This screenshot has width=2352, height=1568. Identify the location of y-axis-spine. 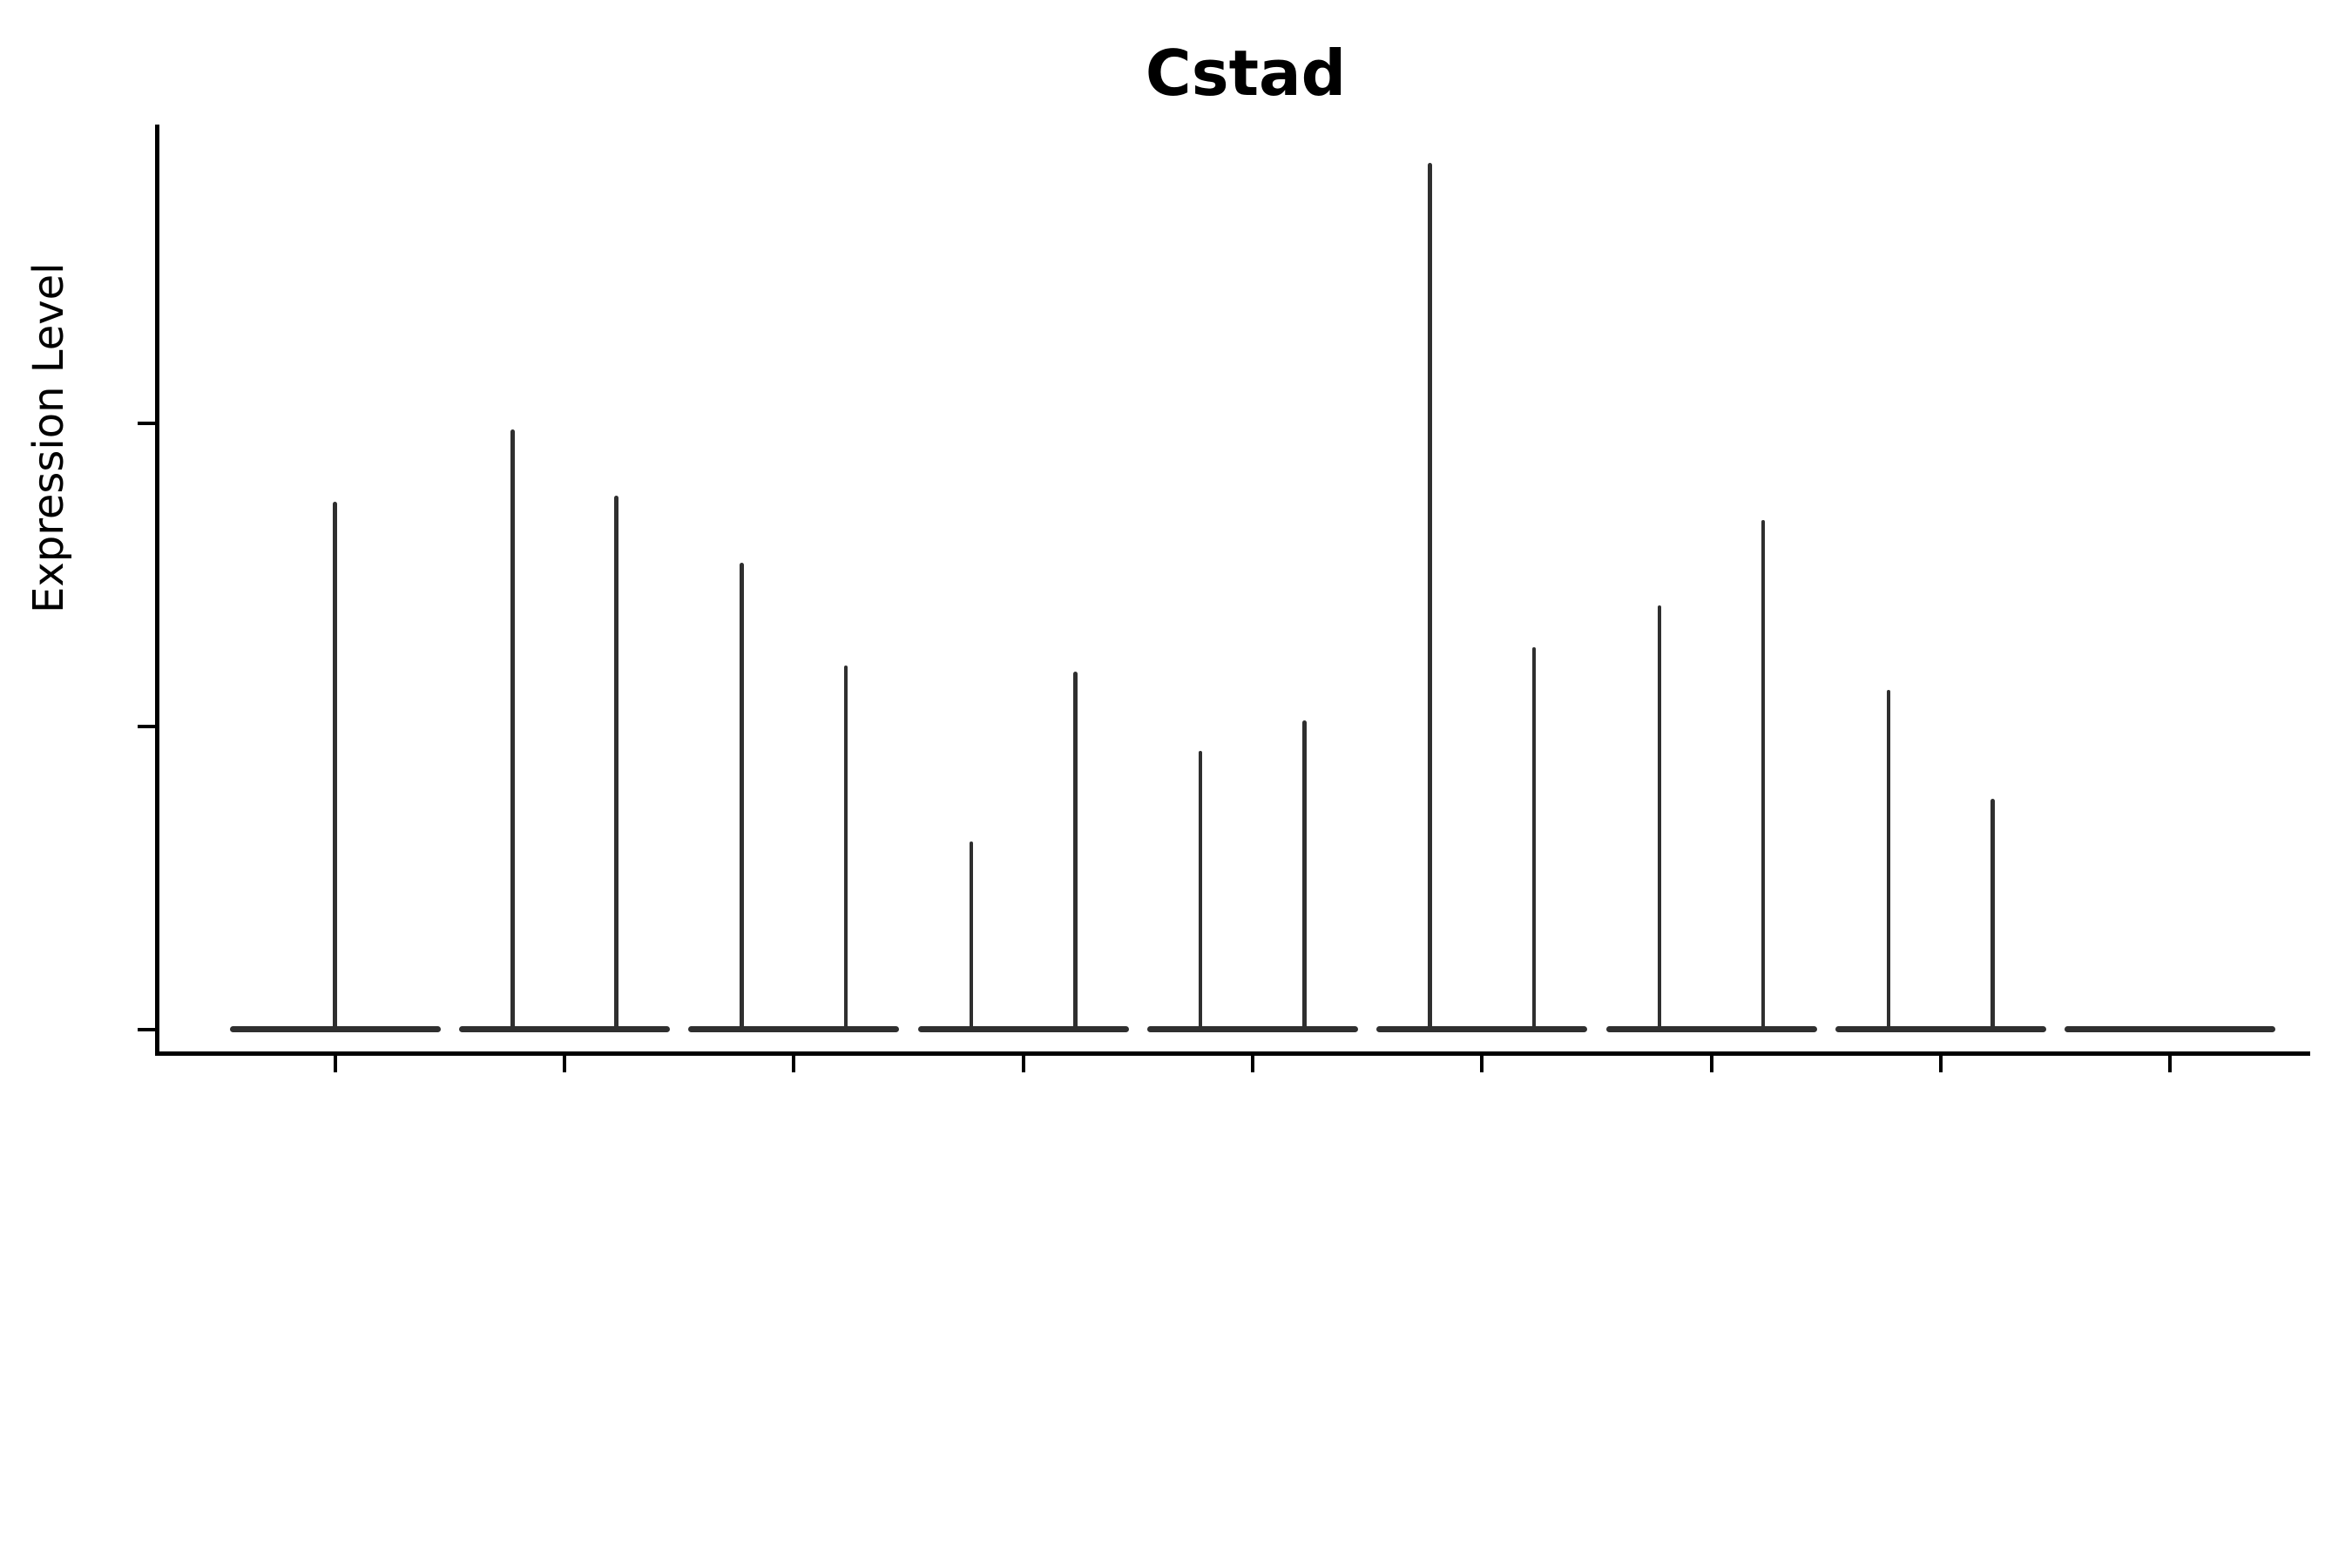
(157, 590).